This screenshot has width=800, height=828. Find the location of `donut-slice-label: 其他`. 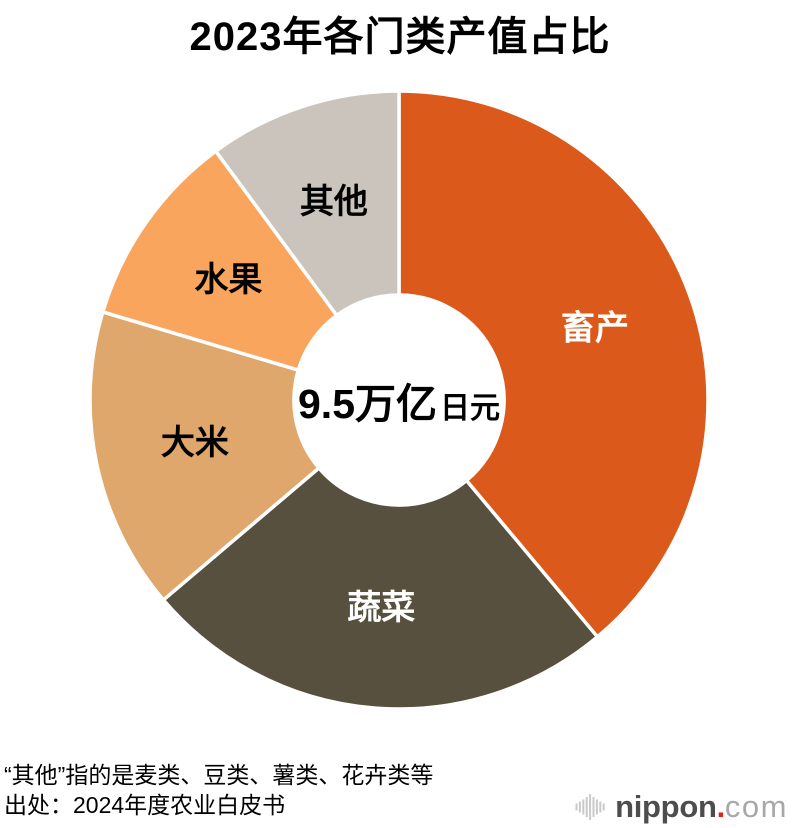

donut-slice-label: 其他 is located at coordinates (334, 202).